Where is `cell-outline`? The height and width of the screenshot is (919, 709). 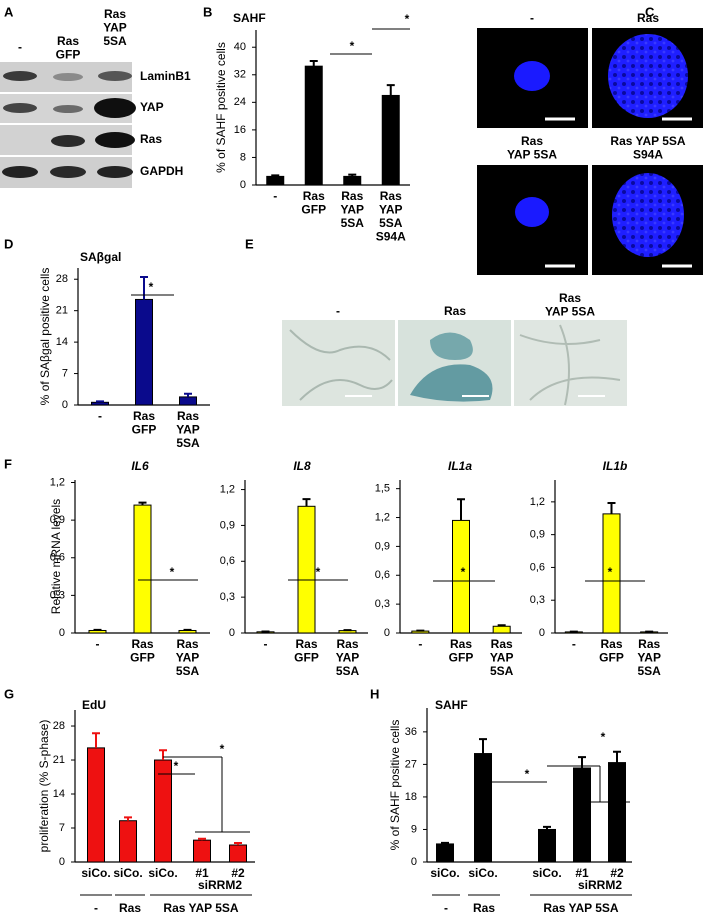
cell-outline is located at coordinates (341, 365).